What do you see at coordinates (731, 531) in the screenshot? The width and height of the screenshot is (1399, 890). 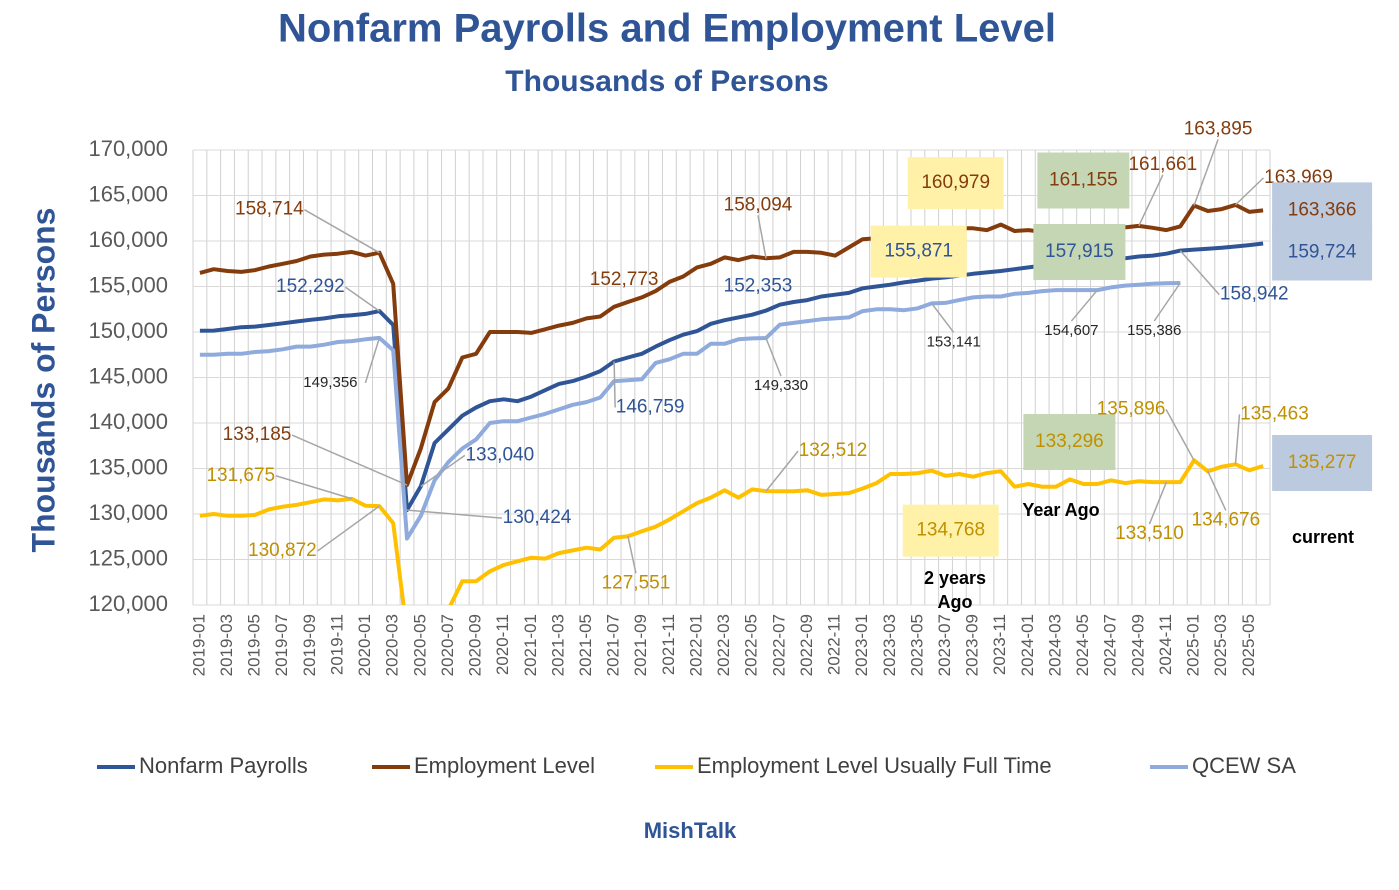 I see `series-line` at bounding box center [731, 531].